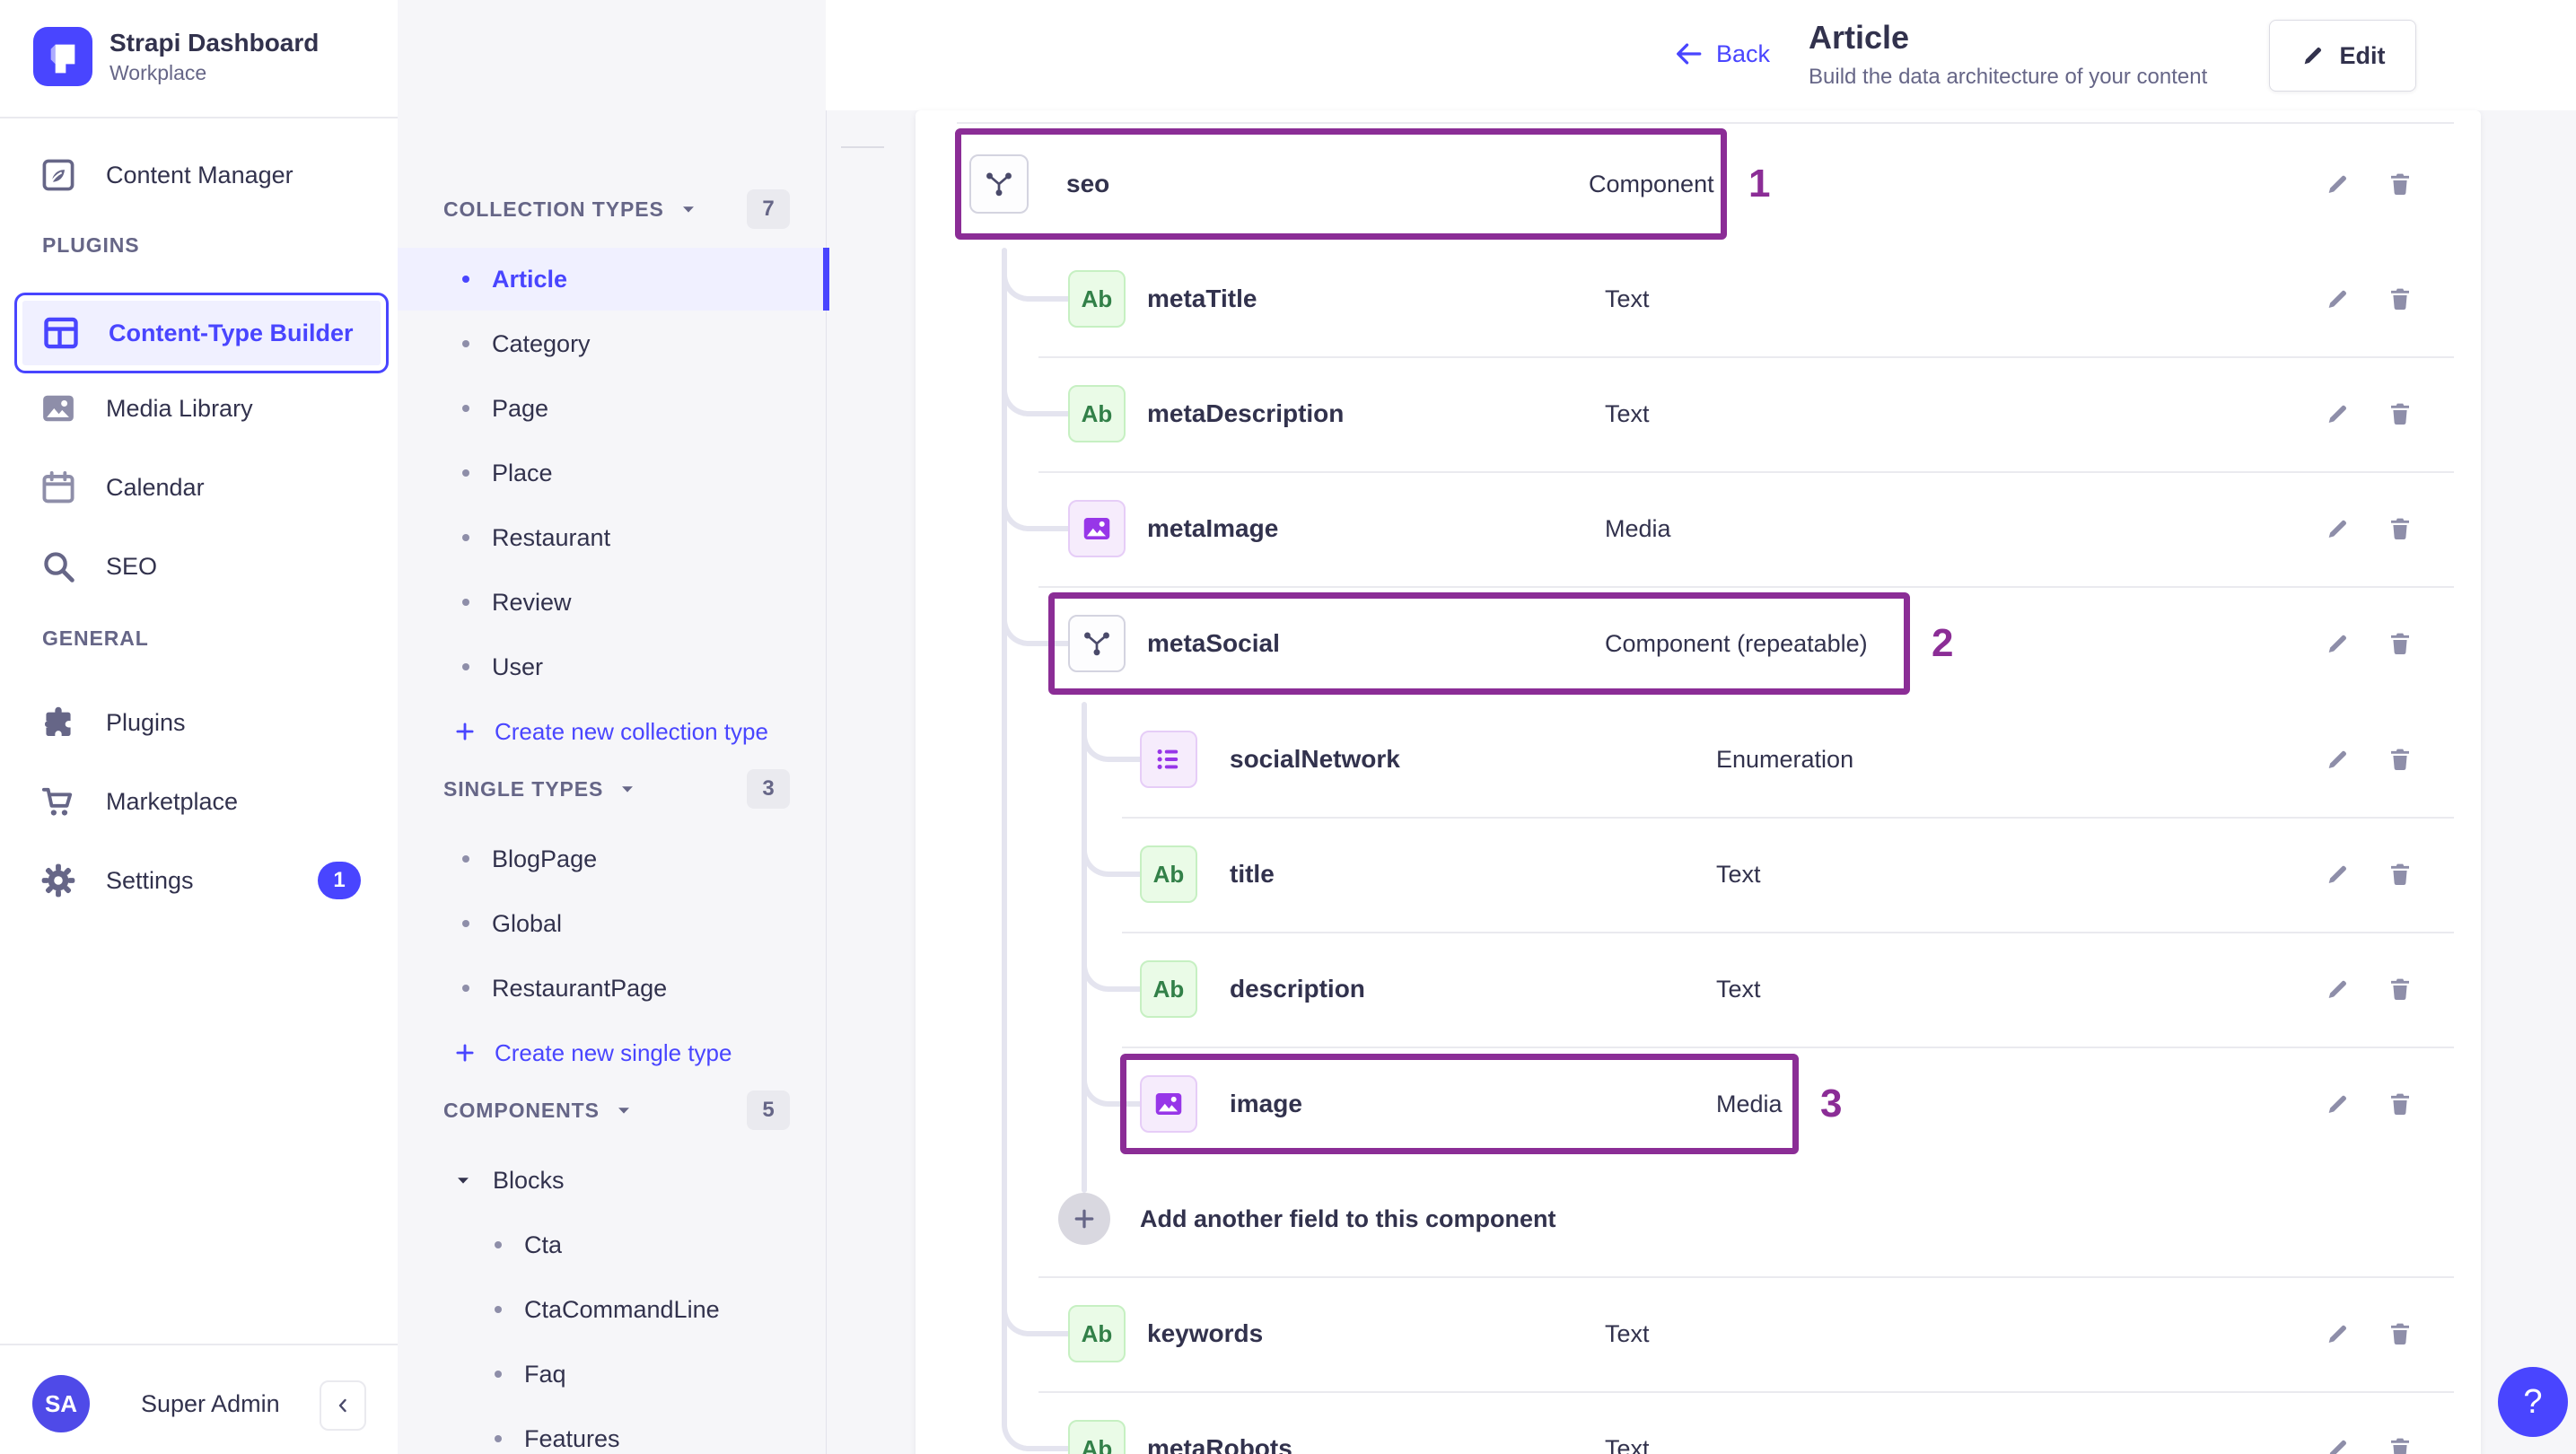  I want to click on sidebar-item-label: Calendar, so click(155, 487).